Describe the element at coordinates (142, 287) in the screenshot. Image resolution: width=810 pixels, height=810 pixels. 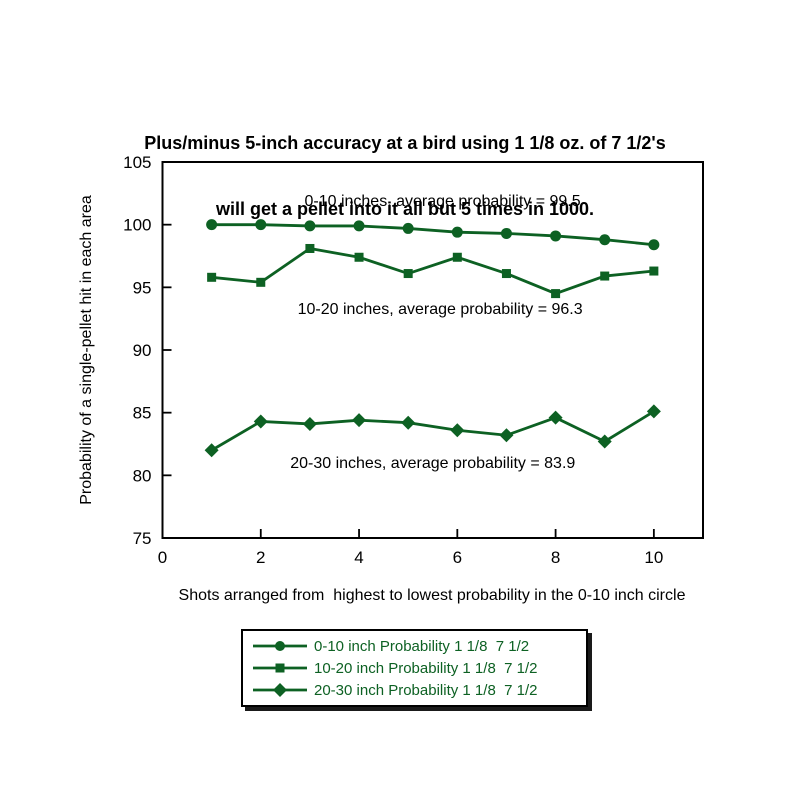
I see `y-tick-label: 95` at that location.